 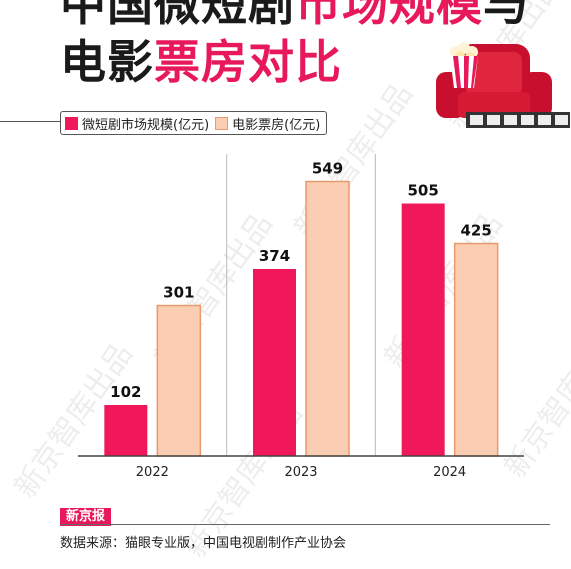 I want to click on legend-item-series2: 电影票房(亿元), so click(x=267, y=123).